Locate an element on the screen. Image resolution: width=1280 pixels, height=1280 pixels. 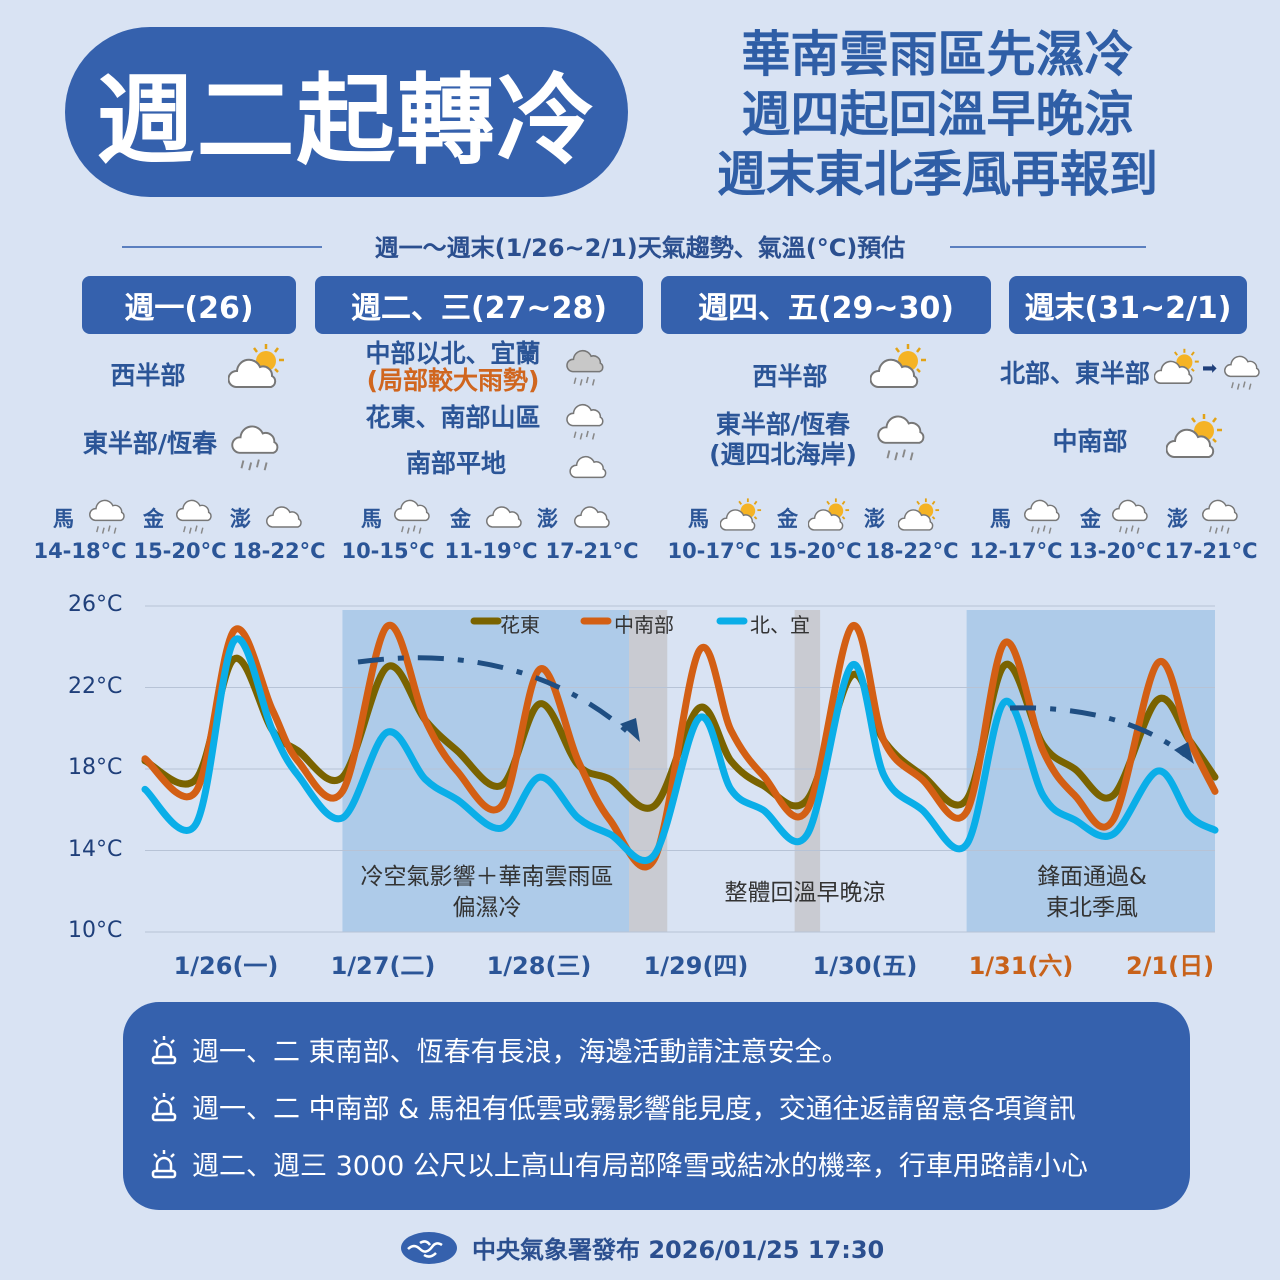
note-item: 週一、二 東南部、恆春有長浪，海邊活動請注意安全。 is located at coordinates (499, 1049).